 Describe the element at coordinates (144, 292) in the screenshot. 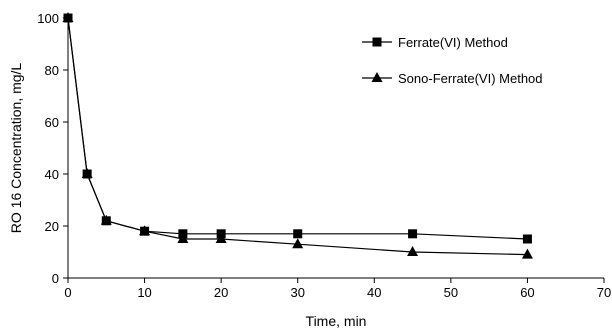

I see `x-tick-label: 10` at that location.